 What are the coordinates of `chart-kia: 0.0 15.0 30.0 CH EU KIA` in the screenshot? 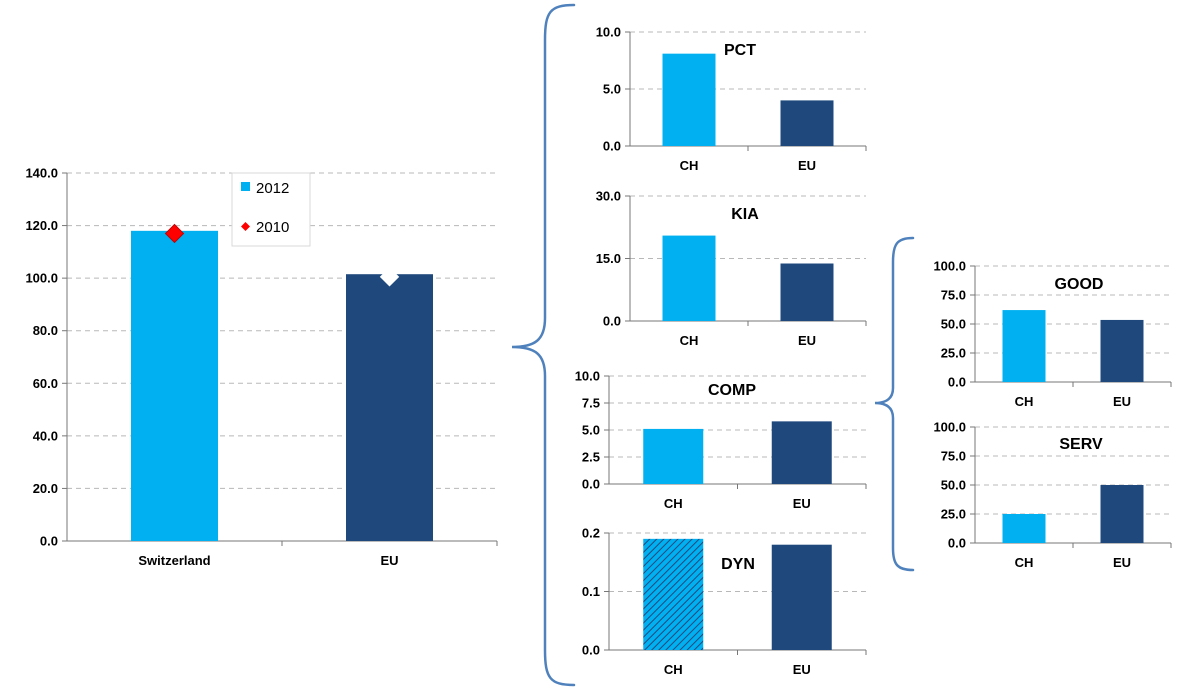 It's located at (731, 268).